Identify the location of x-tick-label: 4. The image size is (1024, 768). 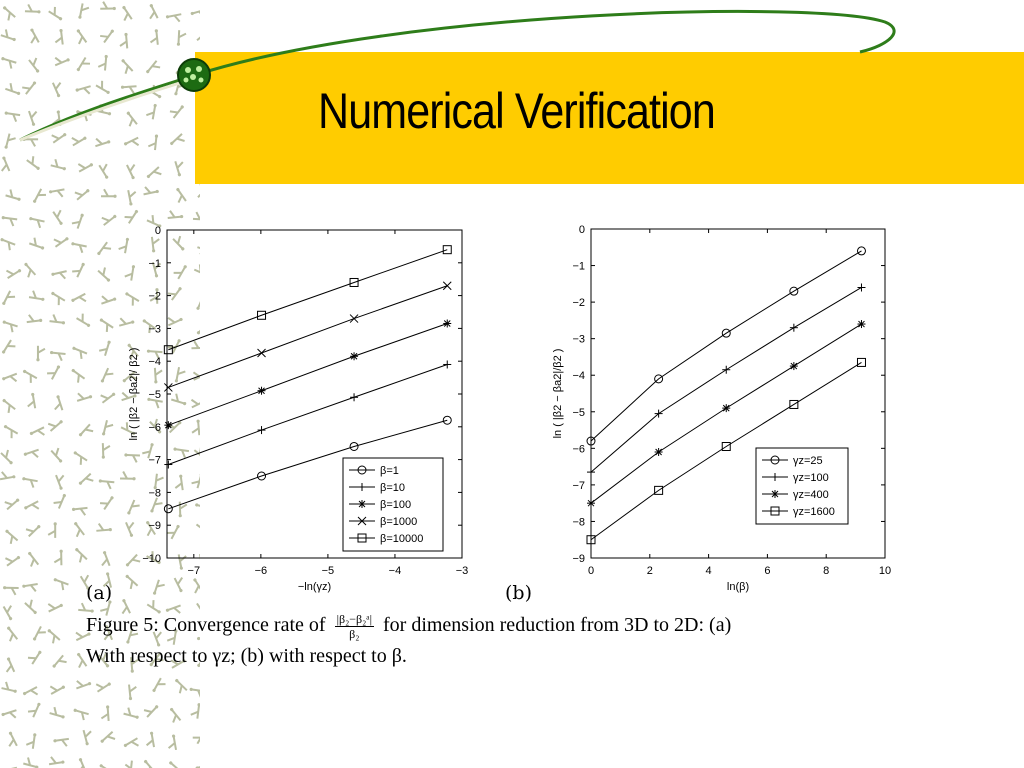
(709, 571).